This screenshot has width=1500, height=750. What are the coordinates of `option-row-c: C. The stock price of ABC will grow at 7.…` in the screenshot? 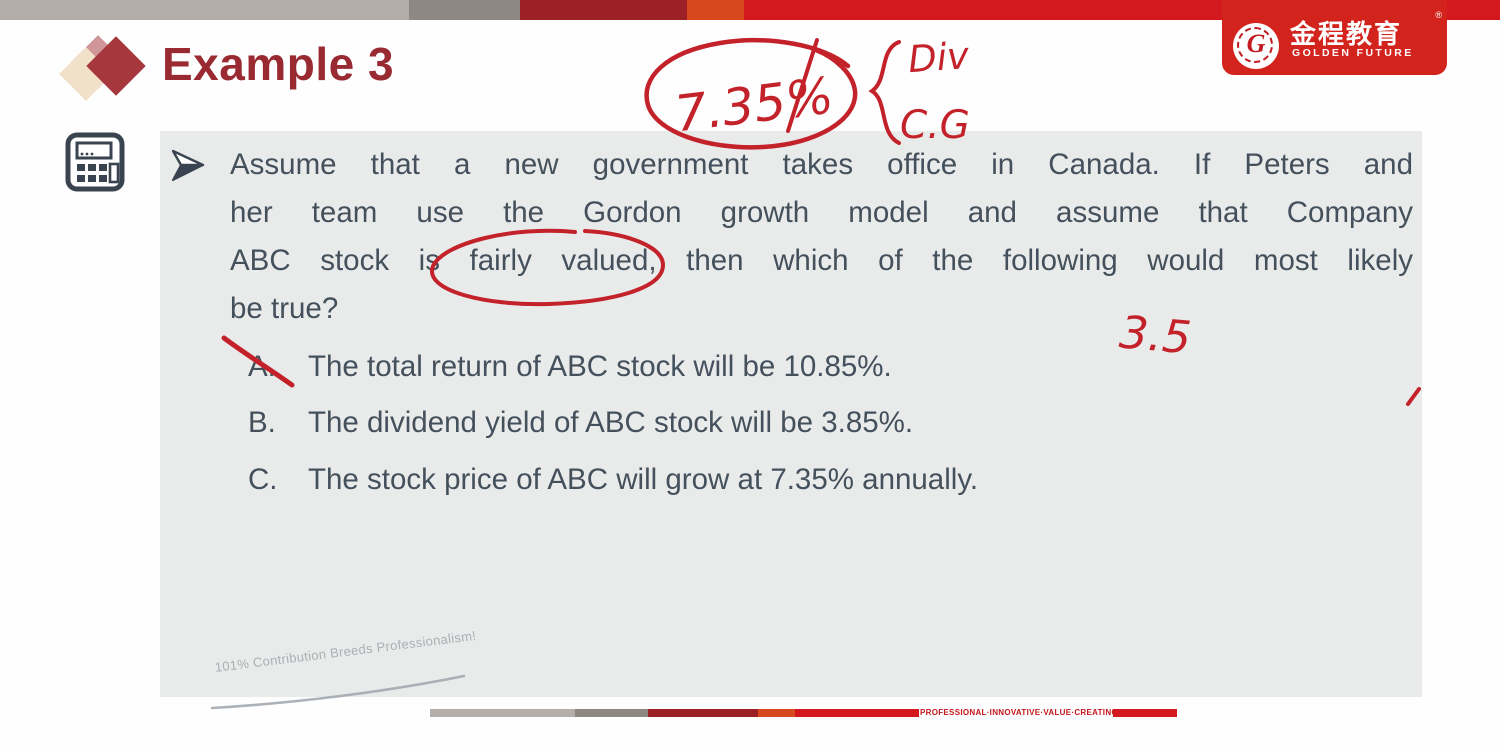 It's located at (828, 480).